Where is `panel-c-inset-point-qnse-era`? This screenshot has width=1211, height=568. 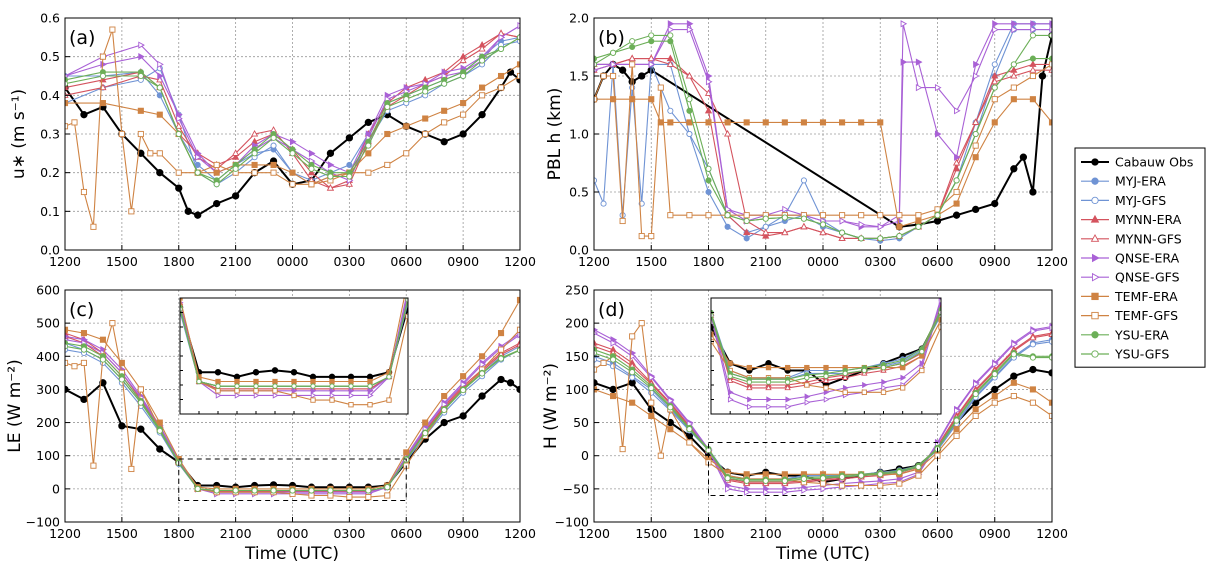
panel-c-inset-point-qnse-era is located at coordinates (294, 390).